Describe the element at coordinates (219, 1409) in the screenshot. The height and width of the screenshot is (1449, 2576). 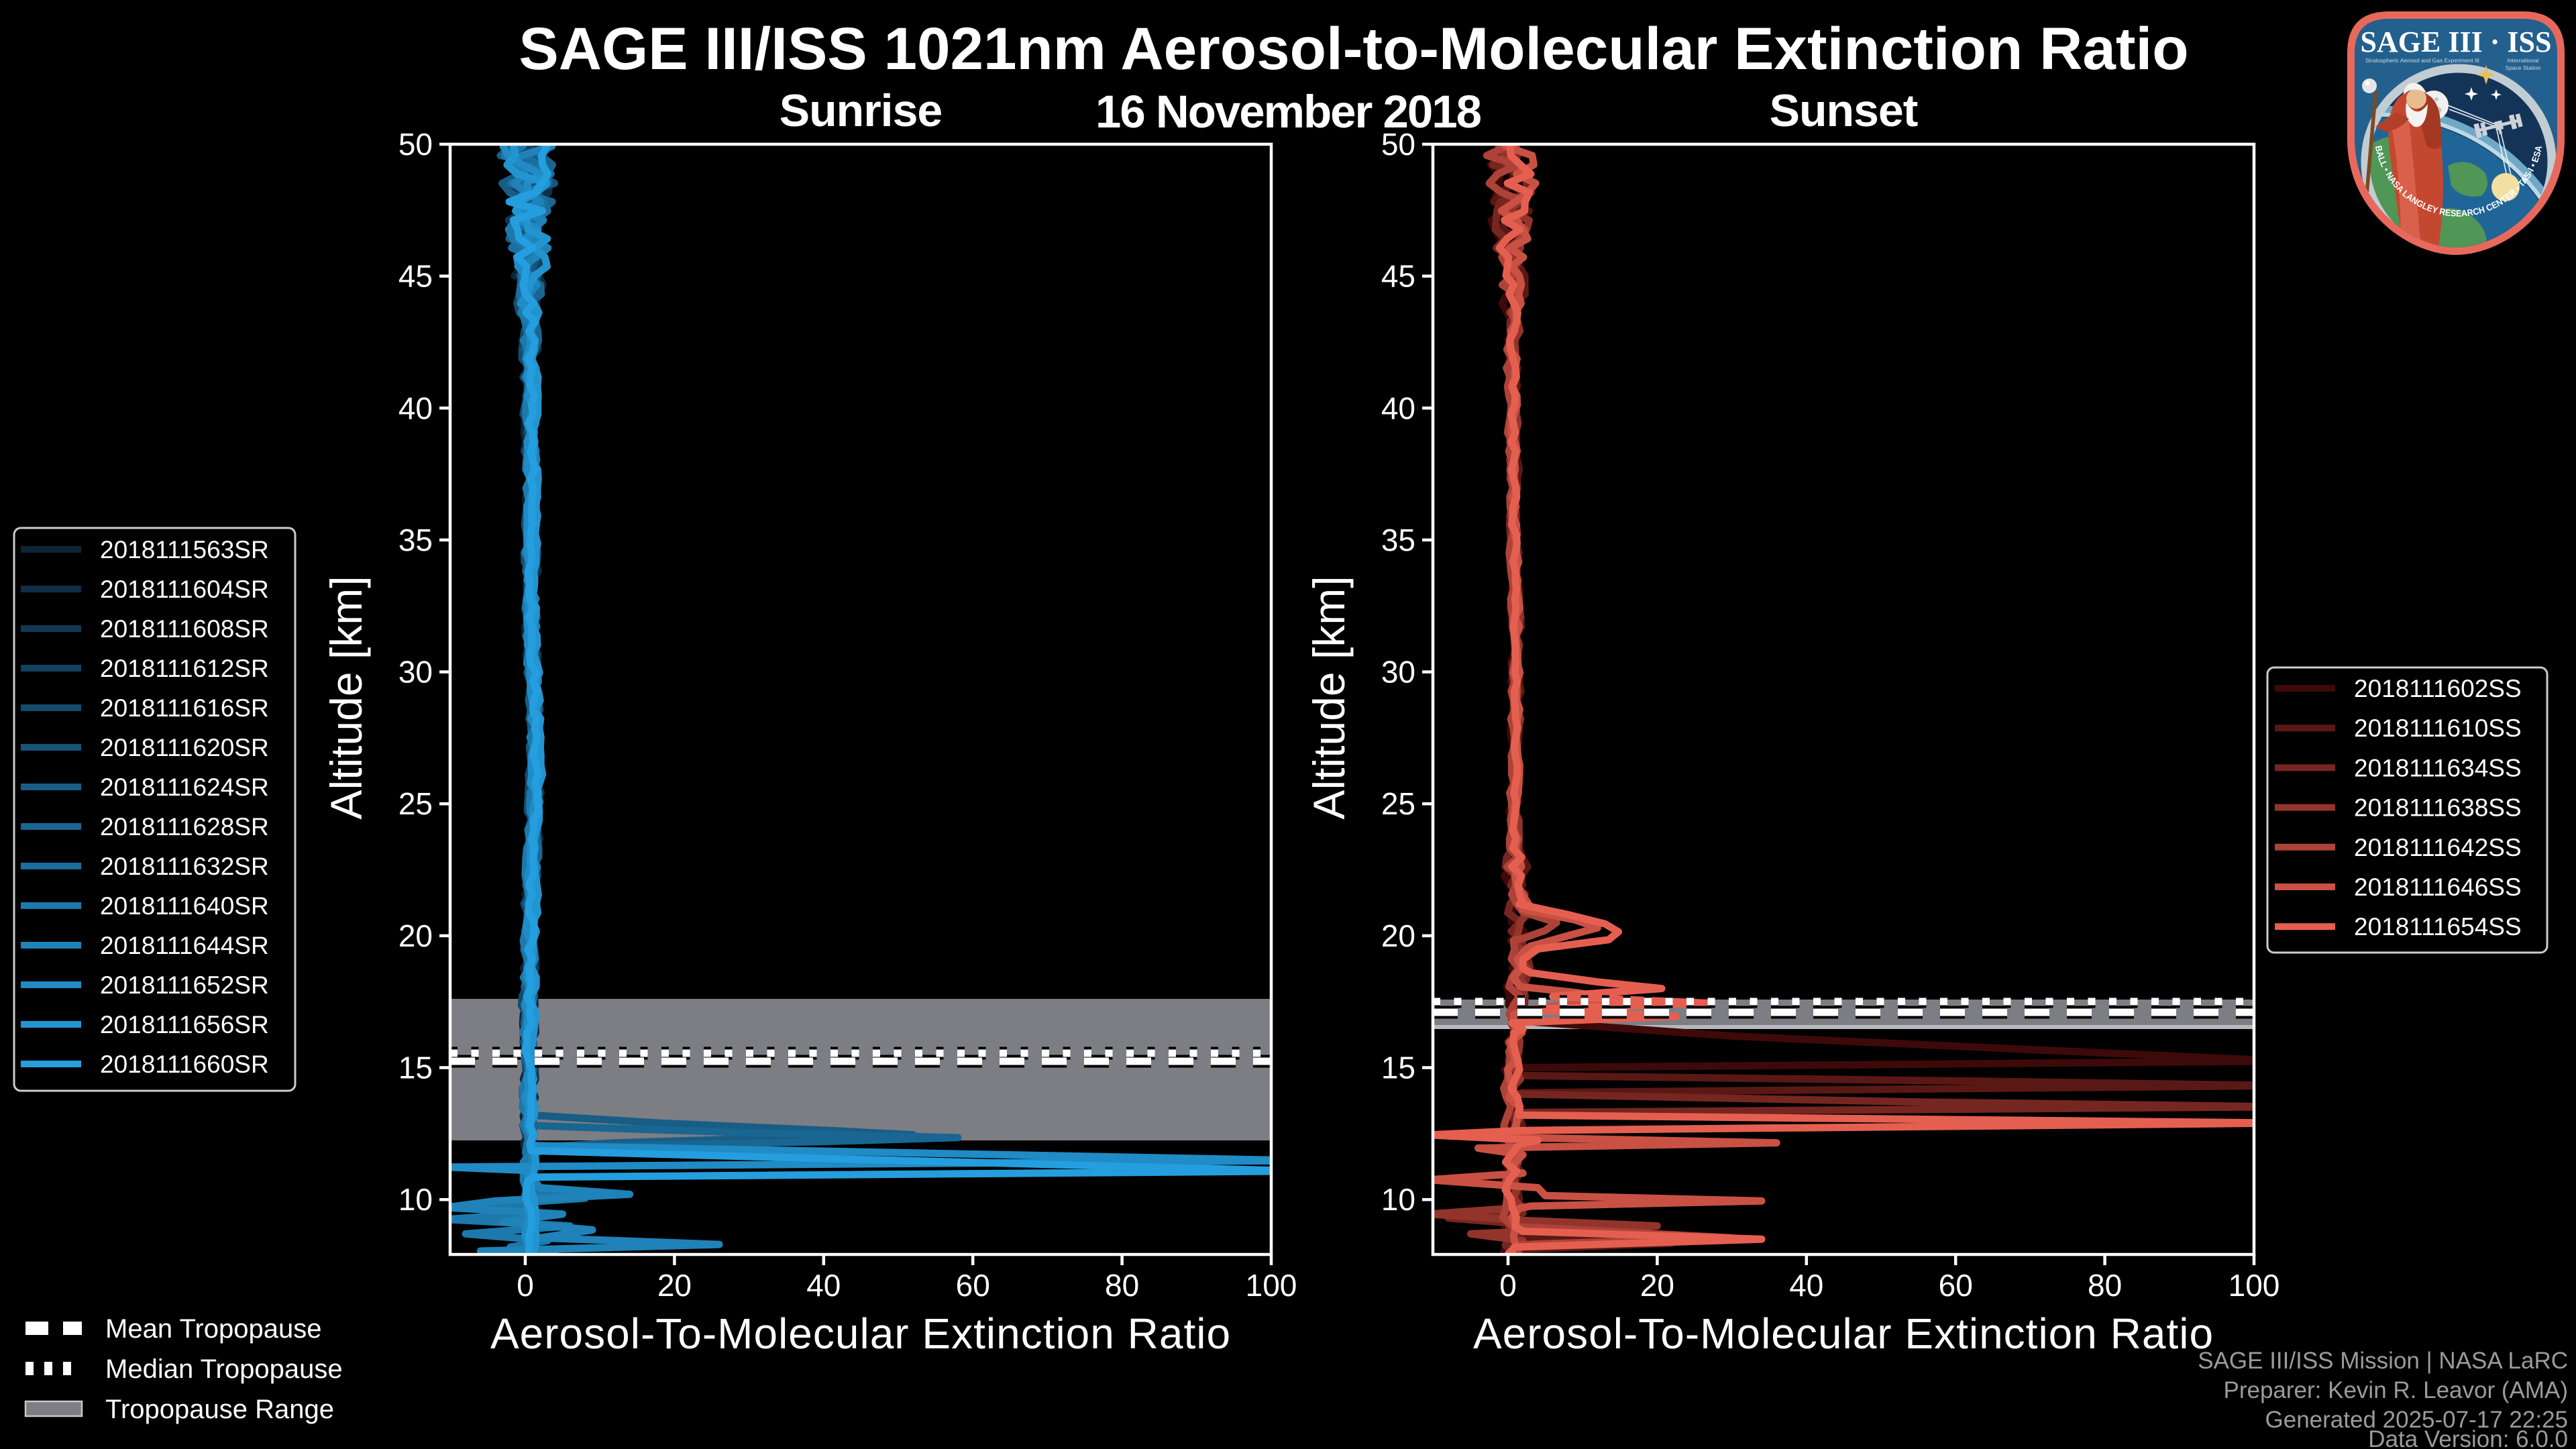
I see `svg-text: Tropopause Range` at that location.